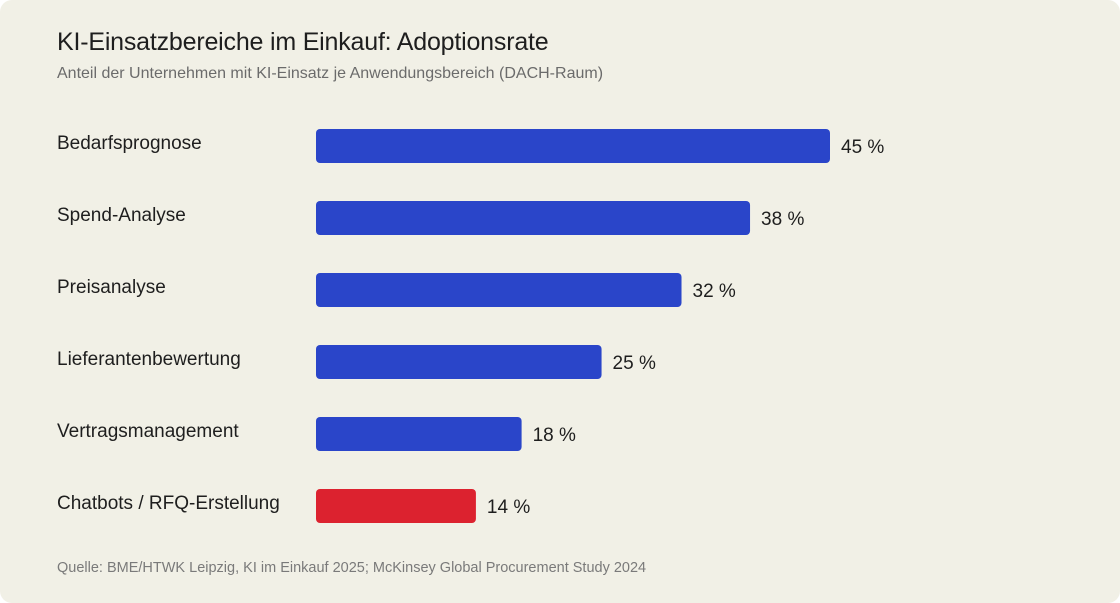  I want to click on category-label: Spend-Analyse, so click(121, 215).